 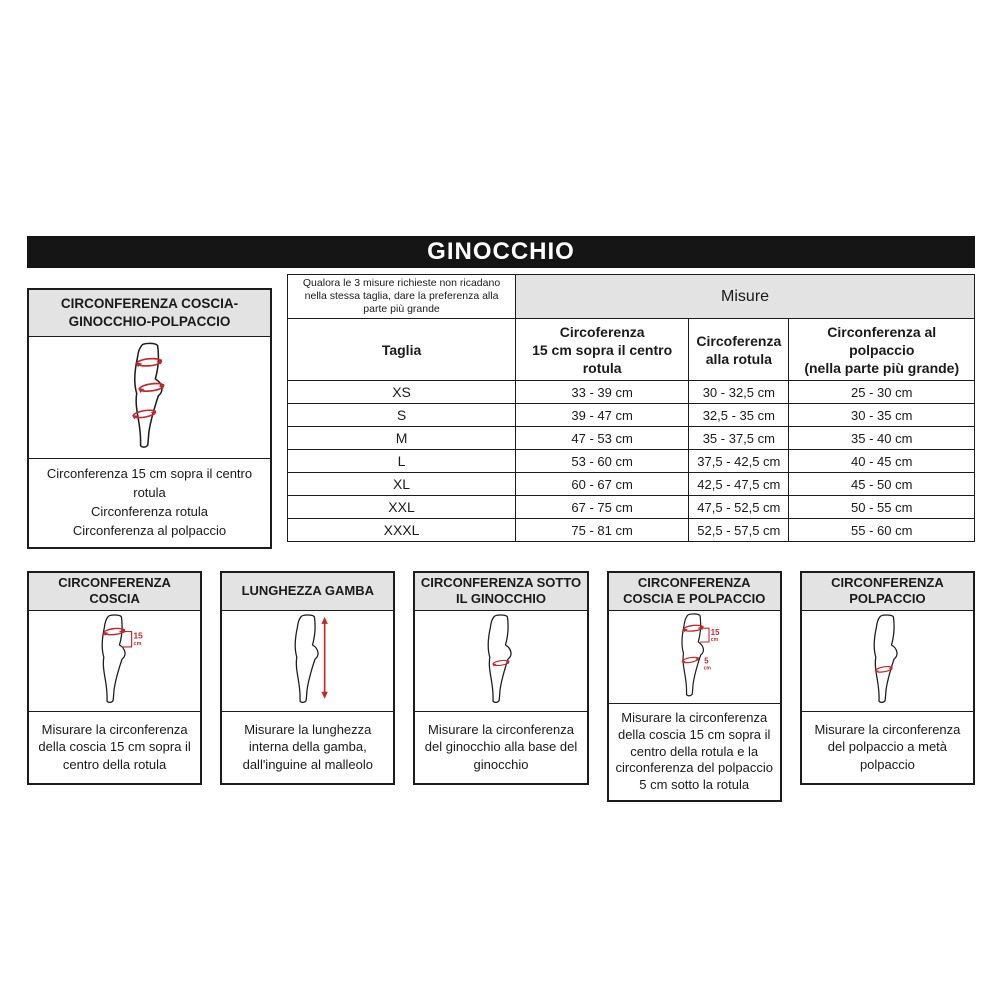 I want to click on size-label: L, so click(x=401, y=461).